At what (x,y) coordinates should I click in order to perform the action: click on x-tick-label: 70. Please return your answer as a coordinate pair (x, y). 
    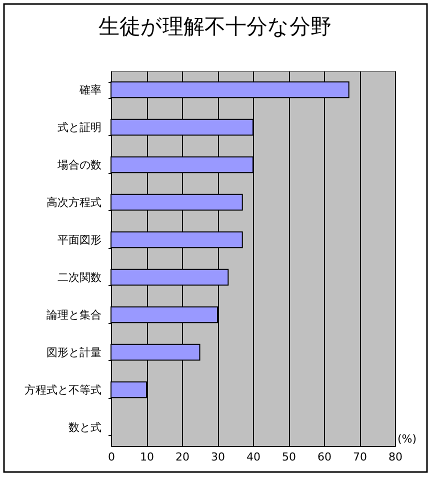
    Looking at the image, I should click on (360, 457).